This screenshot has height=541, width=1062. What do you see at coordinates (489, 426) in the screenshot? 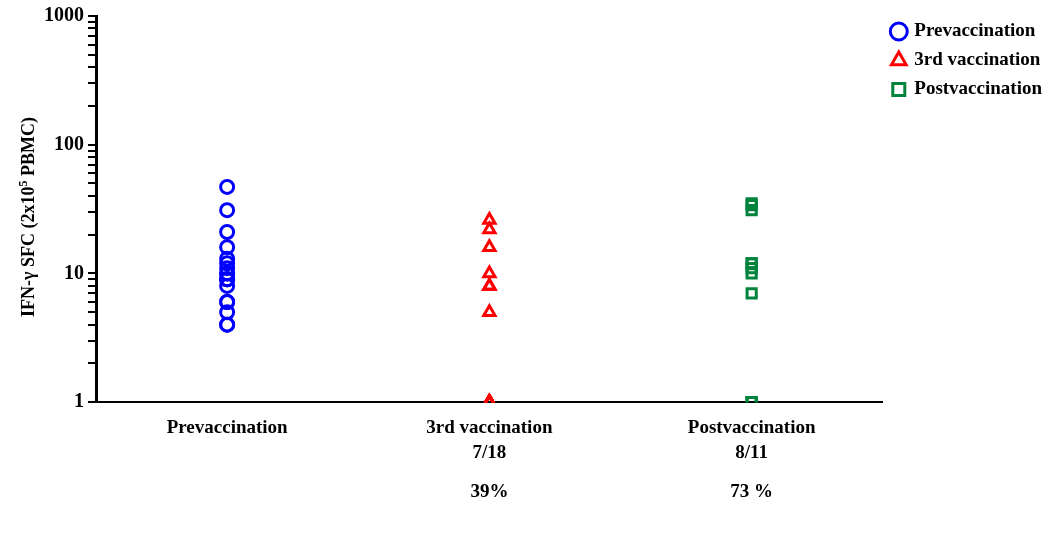
I see `x-tick-label: 3rd vaccination` at bounding box center [489, 426].